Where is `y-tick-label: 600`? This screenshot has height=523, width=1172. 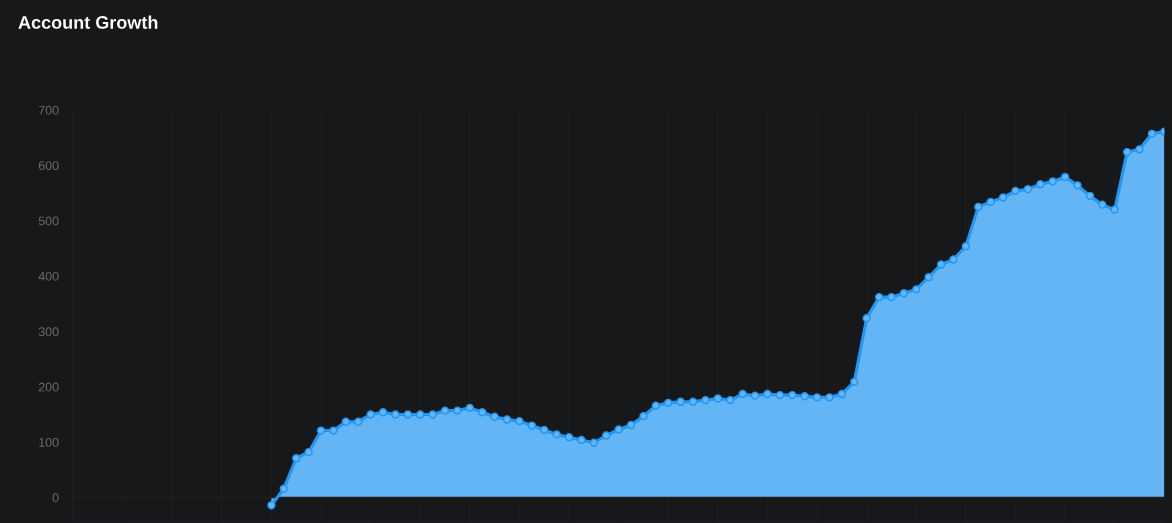 y-tick-label: 600 is located at coordinates (48, 166).